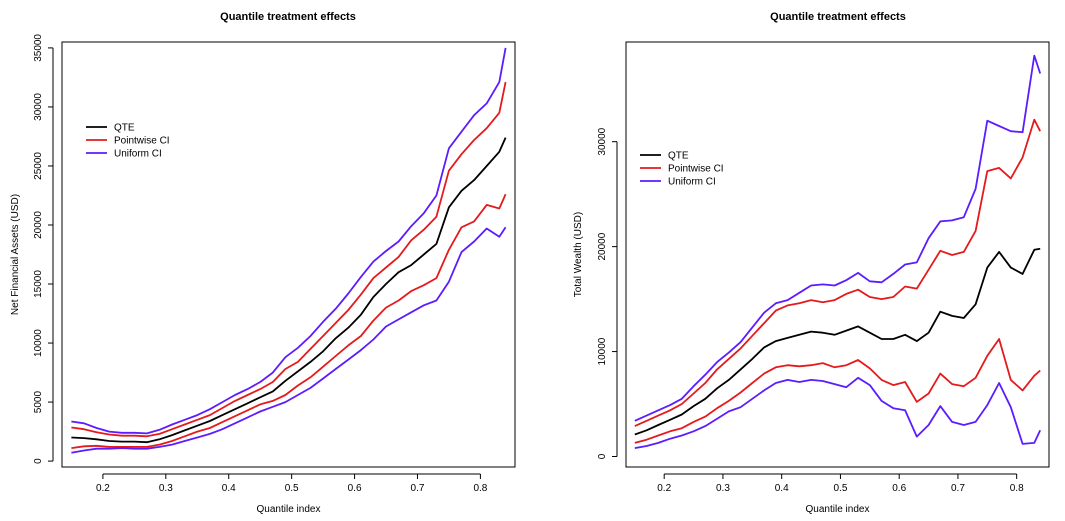 The height and width of the screenshot is (521, 1065). I want to click on y-tick-label: 25000, so click(38, 166).